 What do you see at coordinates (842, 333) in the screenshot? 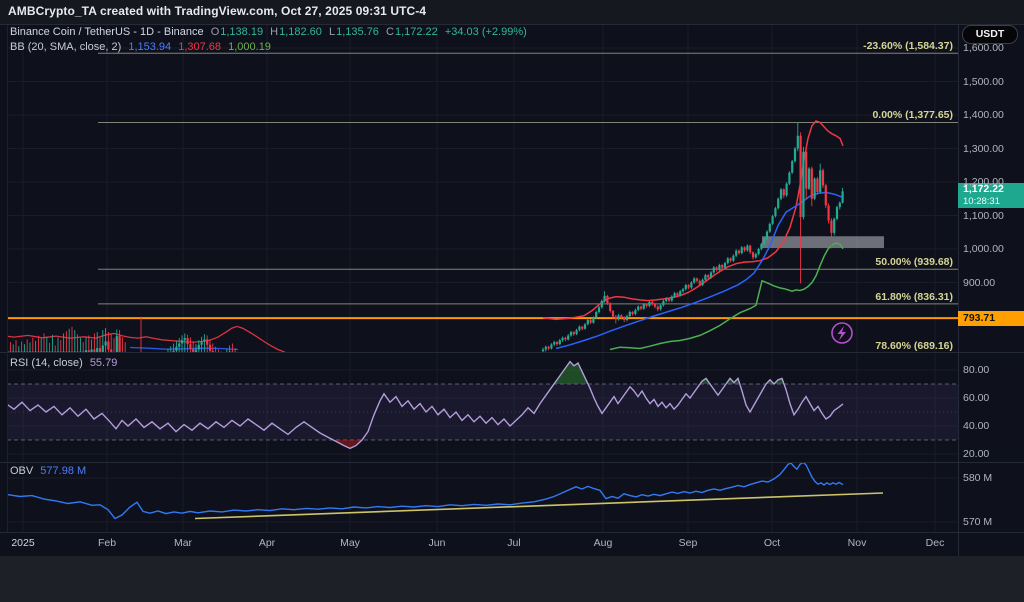
I see `lightning-icon` at bounding box center [842, 333].